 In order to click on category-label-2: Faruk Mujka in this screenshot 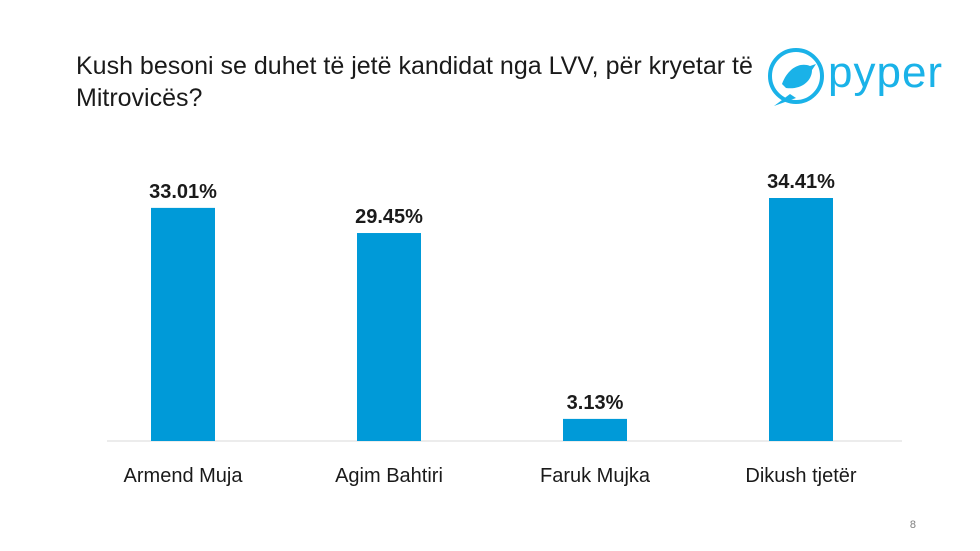, I will do `click(595, 476)`.